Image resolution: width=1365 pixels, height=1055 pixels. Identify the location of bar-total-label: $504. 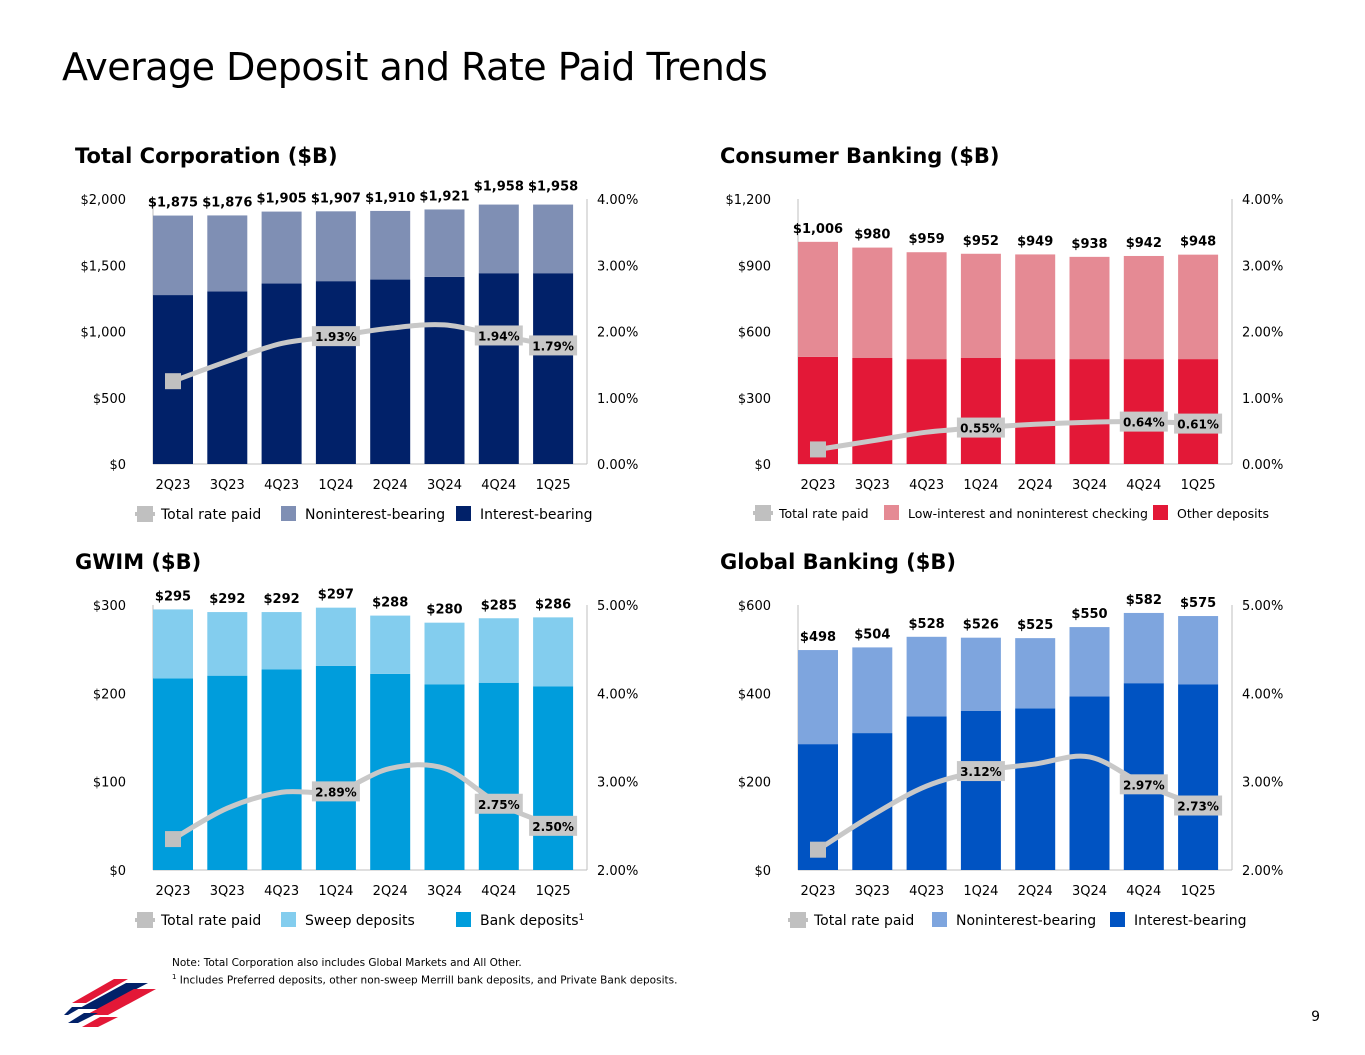
(872, 634).